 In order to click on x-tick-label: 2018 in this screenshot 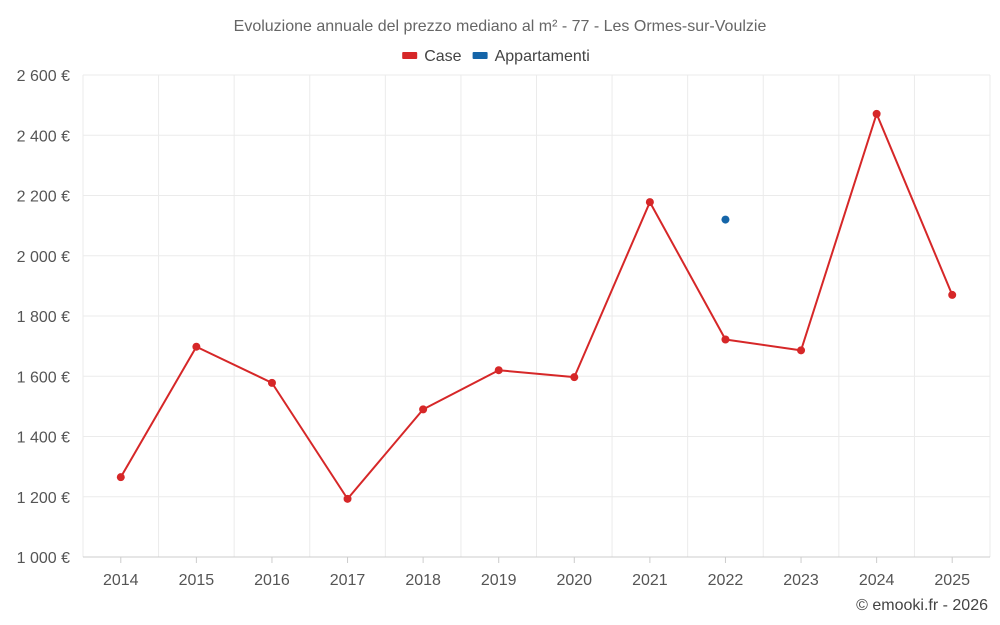, I will do `click(423, 580)`.